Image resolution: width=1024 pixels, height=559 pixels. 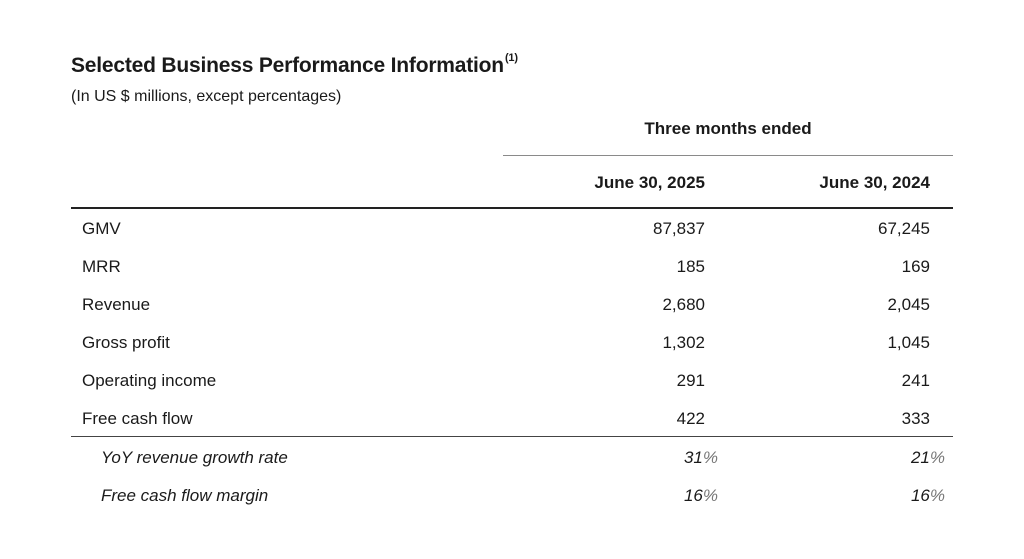 What do you see at coordinates (194, 457) in the screenshot?
I see `row-label: YoY revenue growth rate` at bounding box center [194, 457].